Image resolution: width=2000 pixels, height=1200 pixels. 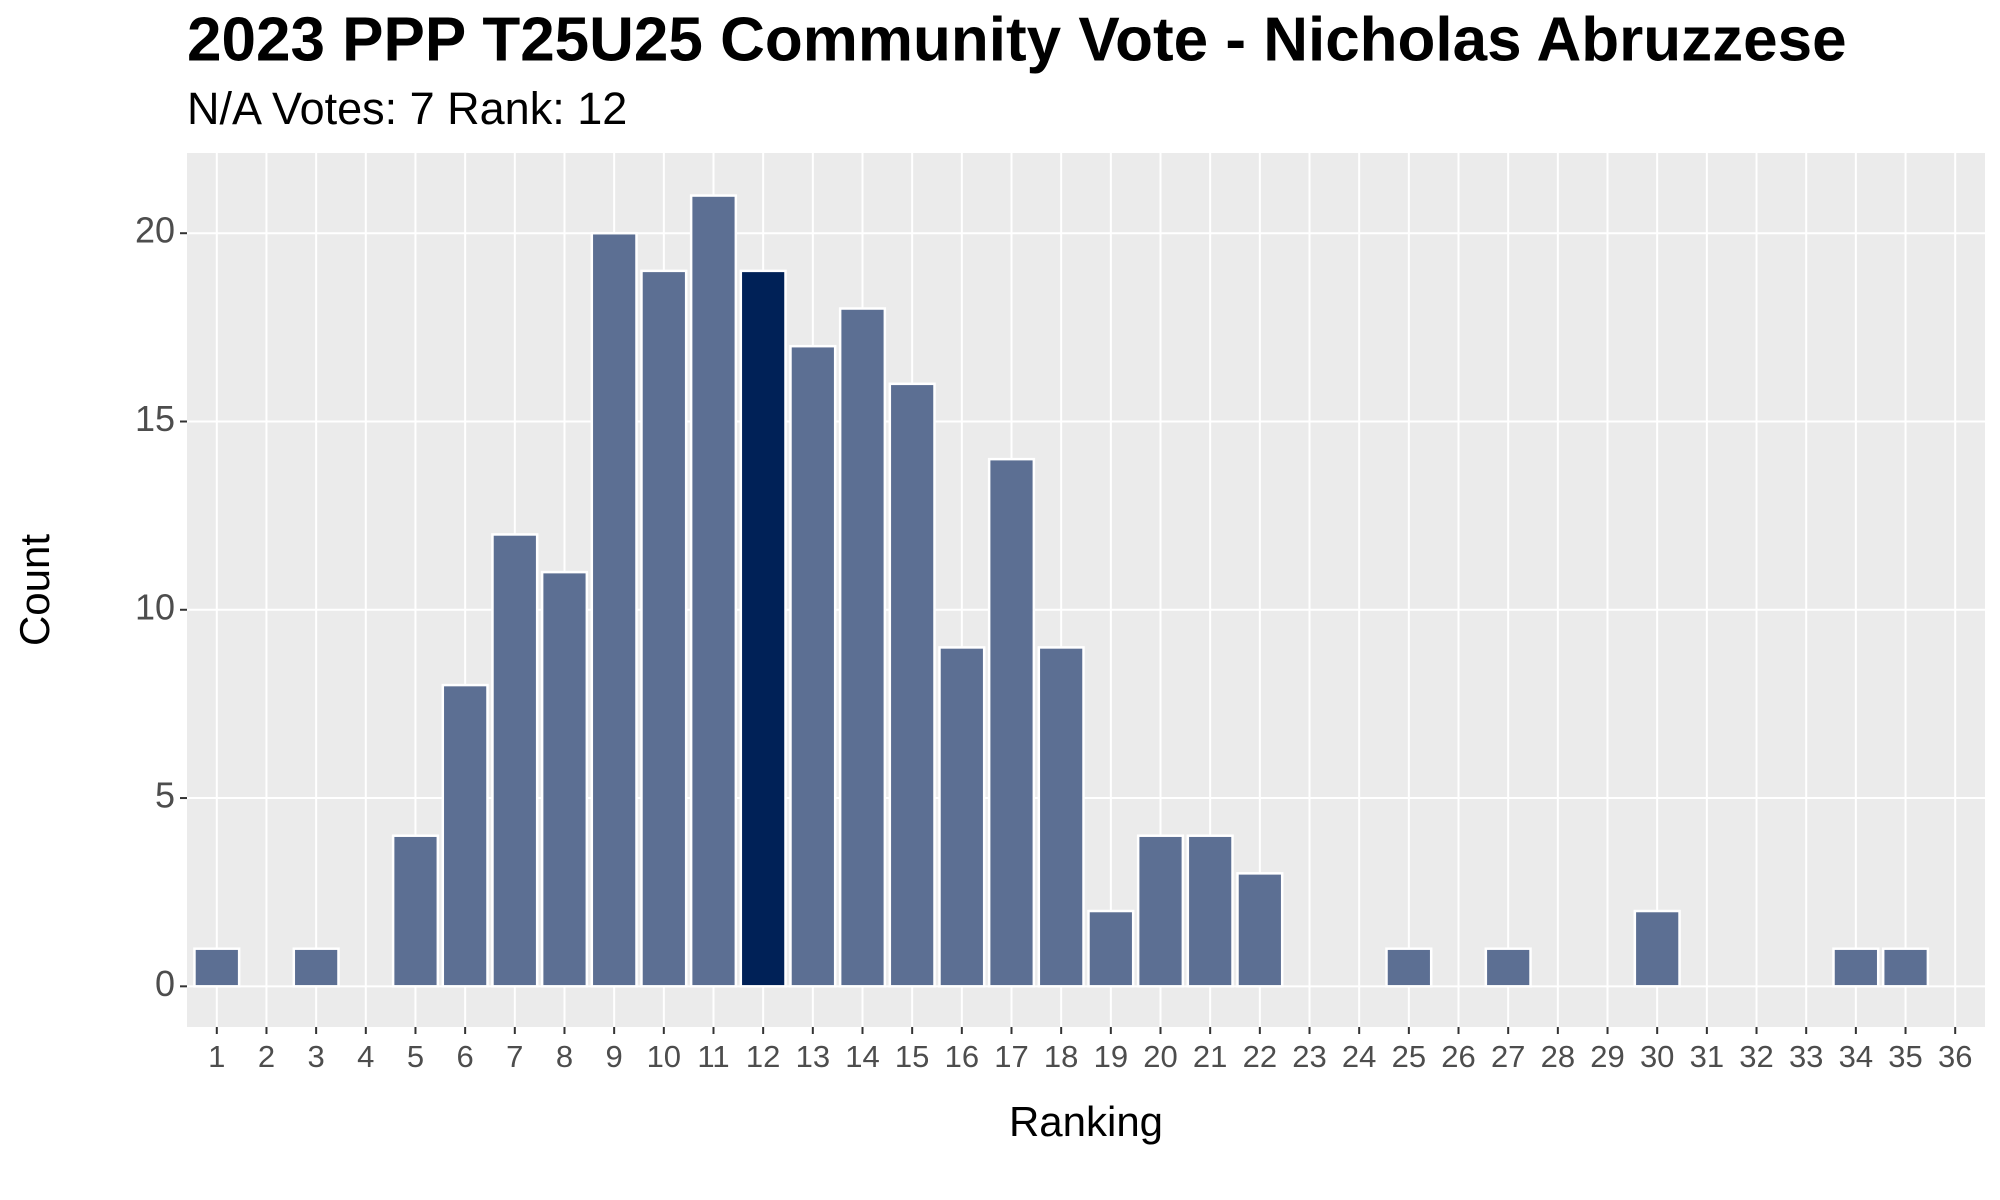 I want to click on chart-subtitle: N/A Votes: 7 Rank: 12, so click(x=407, y=108).